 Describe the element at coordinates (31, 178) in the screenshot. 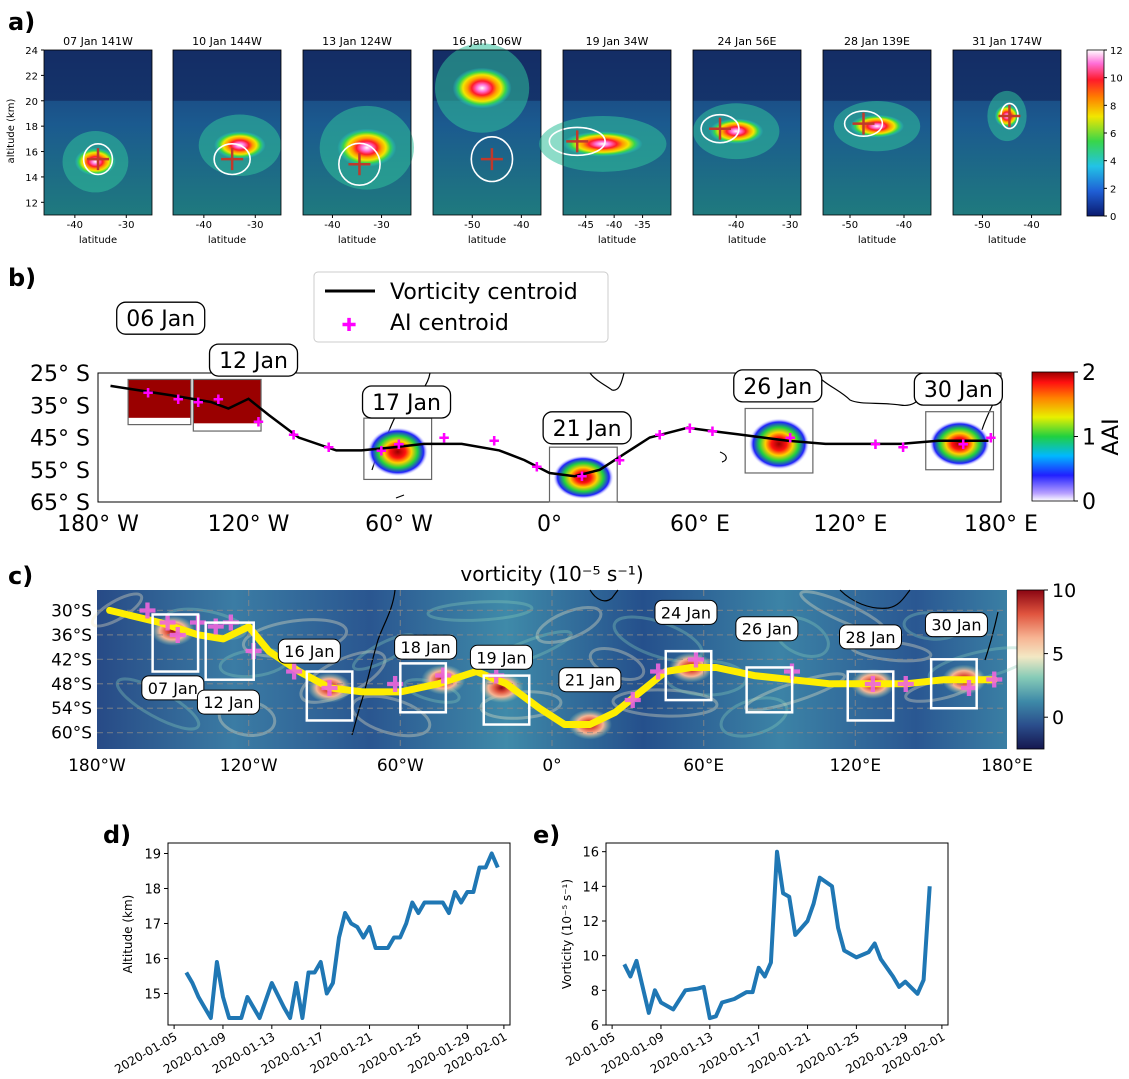

I see `a-ytick-label: 14` at that location.